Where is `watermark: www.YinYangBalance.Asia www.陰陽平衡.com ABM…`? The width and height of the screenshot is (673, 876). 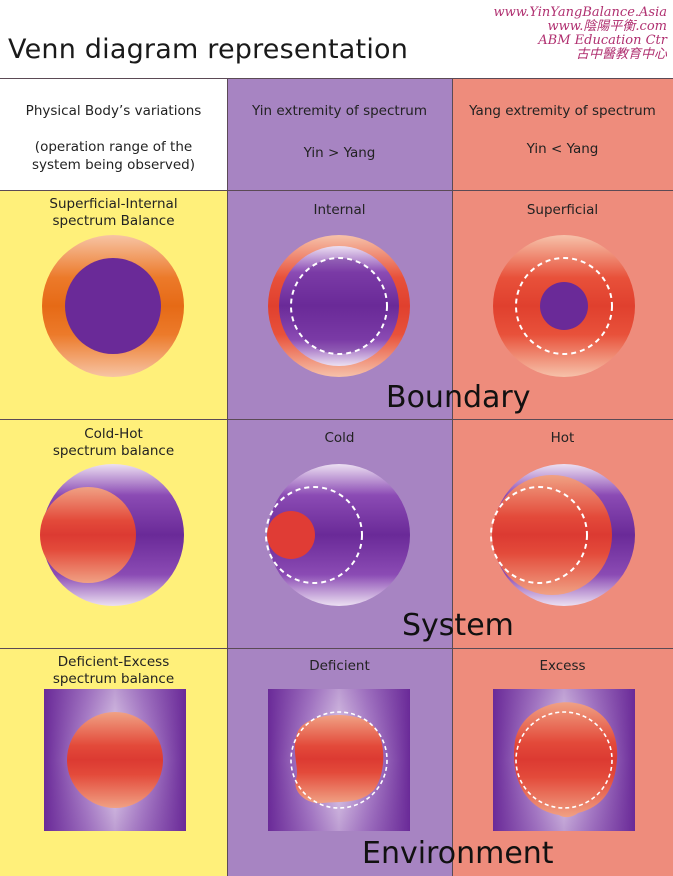 watermark: www.YinYangBalance.Asia www.陰陽平衡.com ABM… is located at coordinates (580, 34).